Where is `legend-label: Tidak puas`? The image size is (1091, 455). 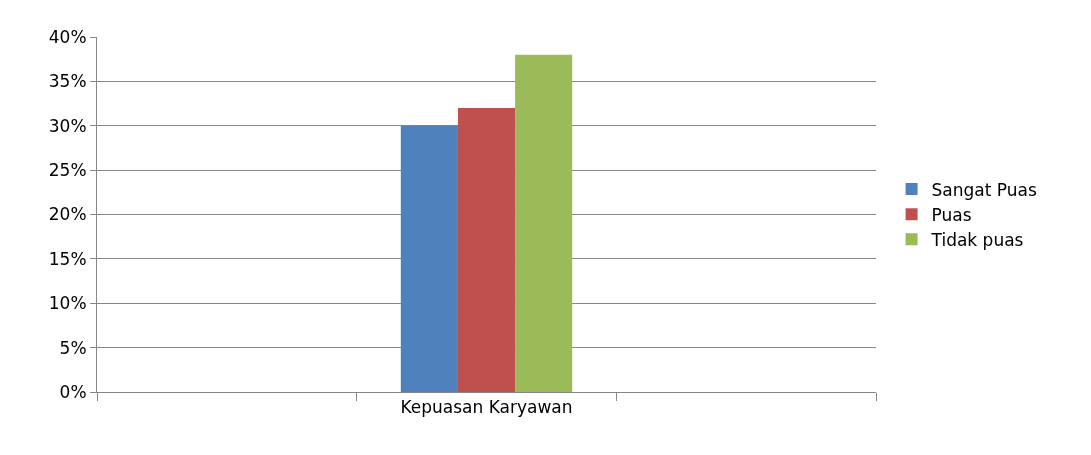 legend-label: Tidak puas is located at coordinates (977, 239).